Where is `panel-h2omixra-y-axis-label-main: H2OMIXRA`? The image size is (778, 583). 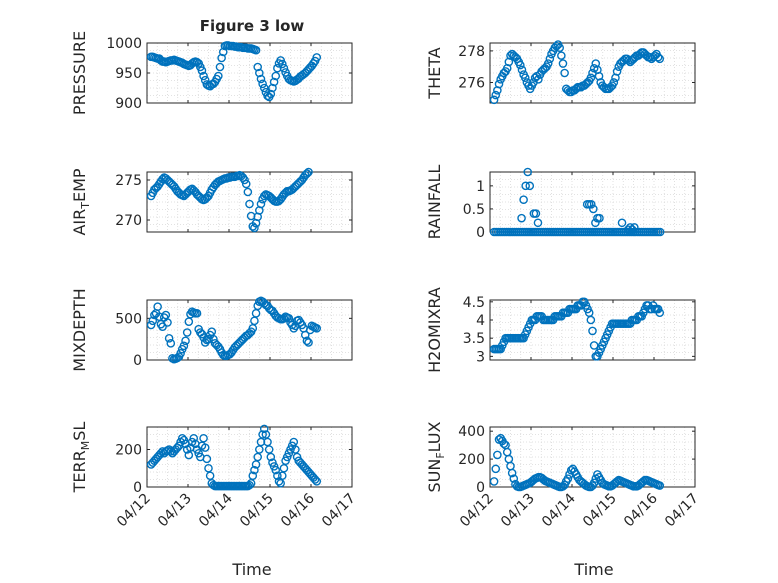
panel-h2omixra-y-axis-label-main: H2OMIXRA is located at coordinates (434, 330).